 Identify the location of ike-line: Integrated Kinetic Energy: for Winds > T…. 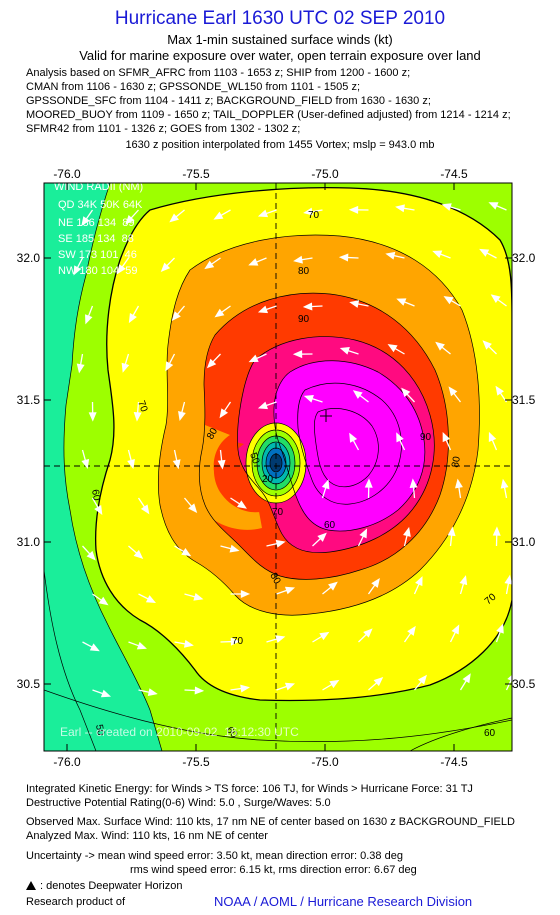
(249, 789).